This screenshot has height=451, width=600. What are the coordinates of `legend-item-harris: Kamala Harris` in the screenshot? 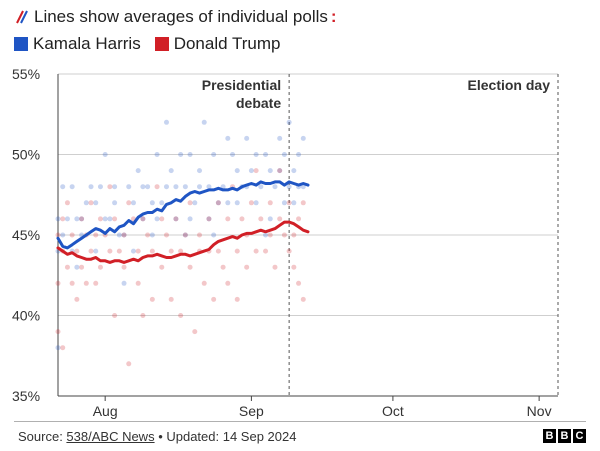 It's located at (77, 44).